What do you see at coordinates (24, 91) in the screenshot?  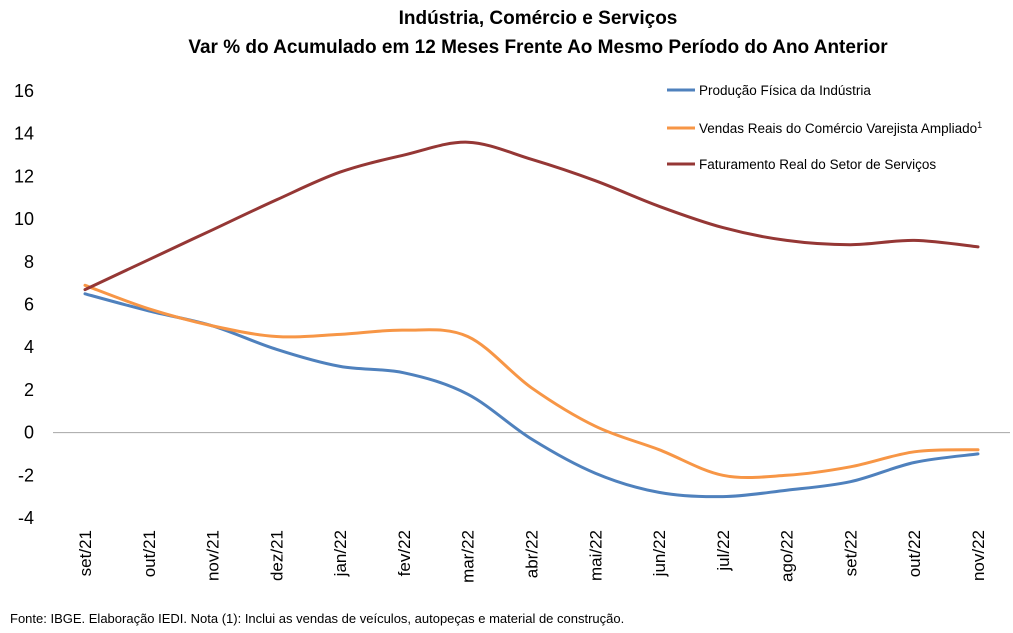 I see `y-tick-label: 16` at bounding box center [24, 91].